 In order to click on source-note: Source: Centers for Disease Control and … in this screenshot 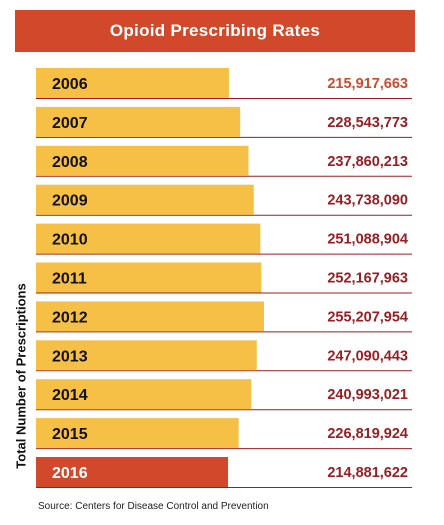, I will do `click(153, 506)`.